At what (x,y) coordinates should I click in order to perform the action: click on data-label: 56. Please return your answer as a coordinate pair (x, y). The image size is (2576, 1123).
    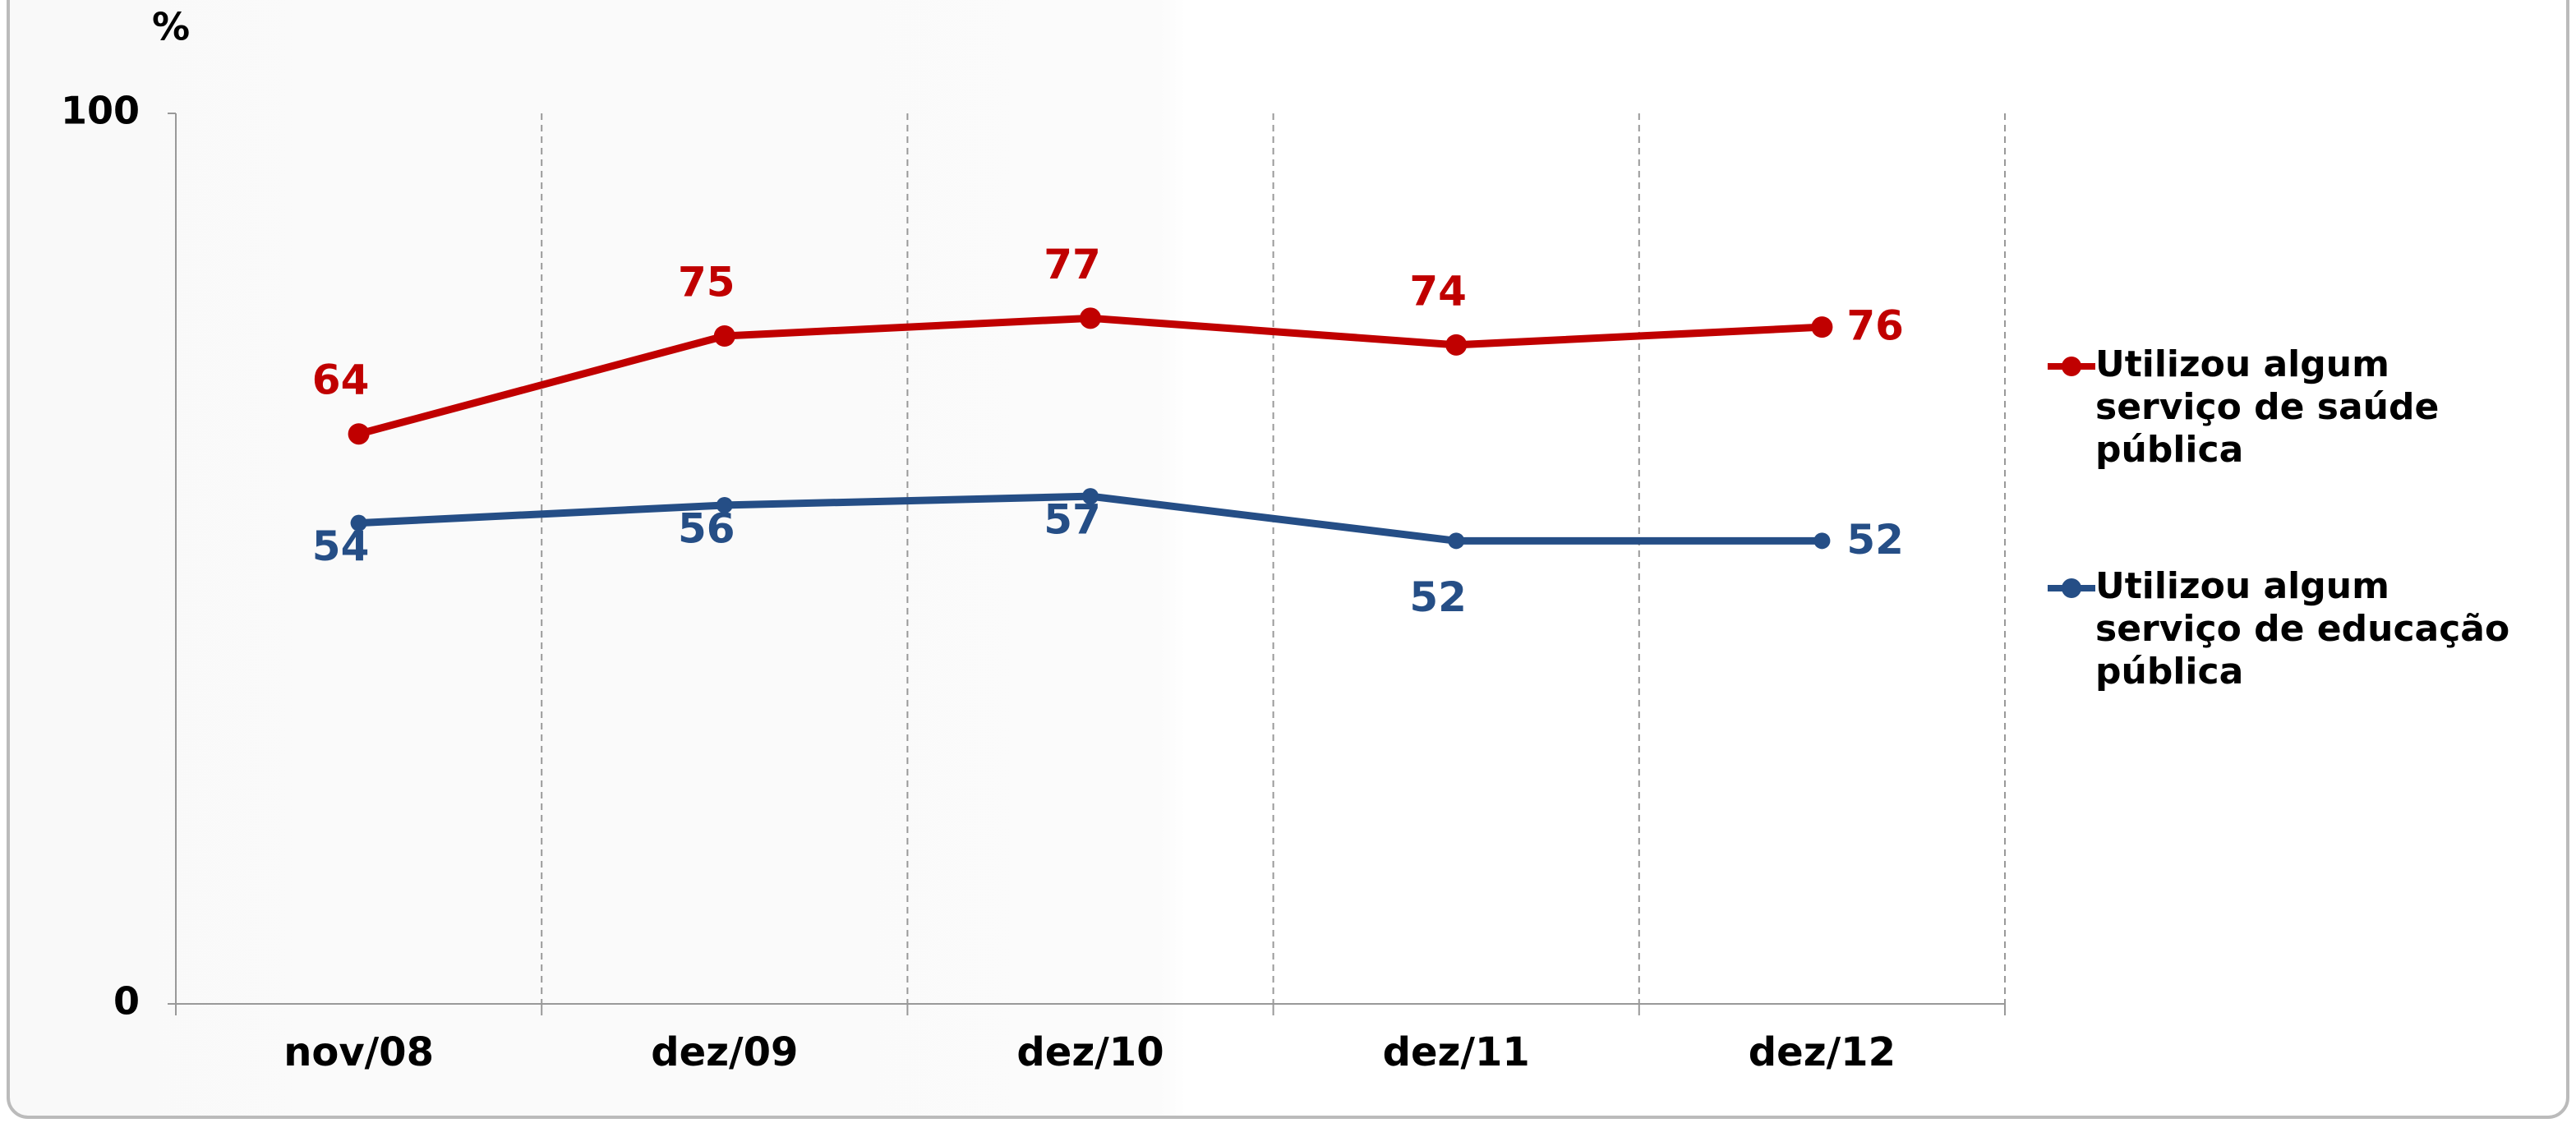
    Looking at the image, I should click on (706, 528).